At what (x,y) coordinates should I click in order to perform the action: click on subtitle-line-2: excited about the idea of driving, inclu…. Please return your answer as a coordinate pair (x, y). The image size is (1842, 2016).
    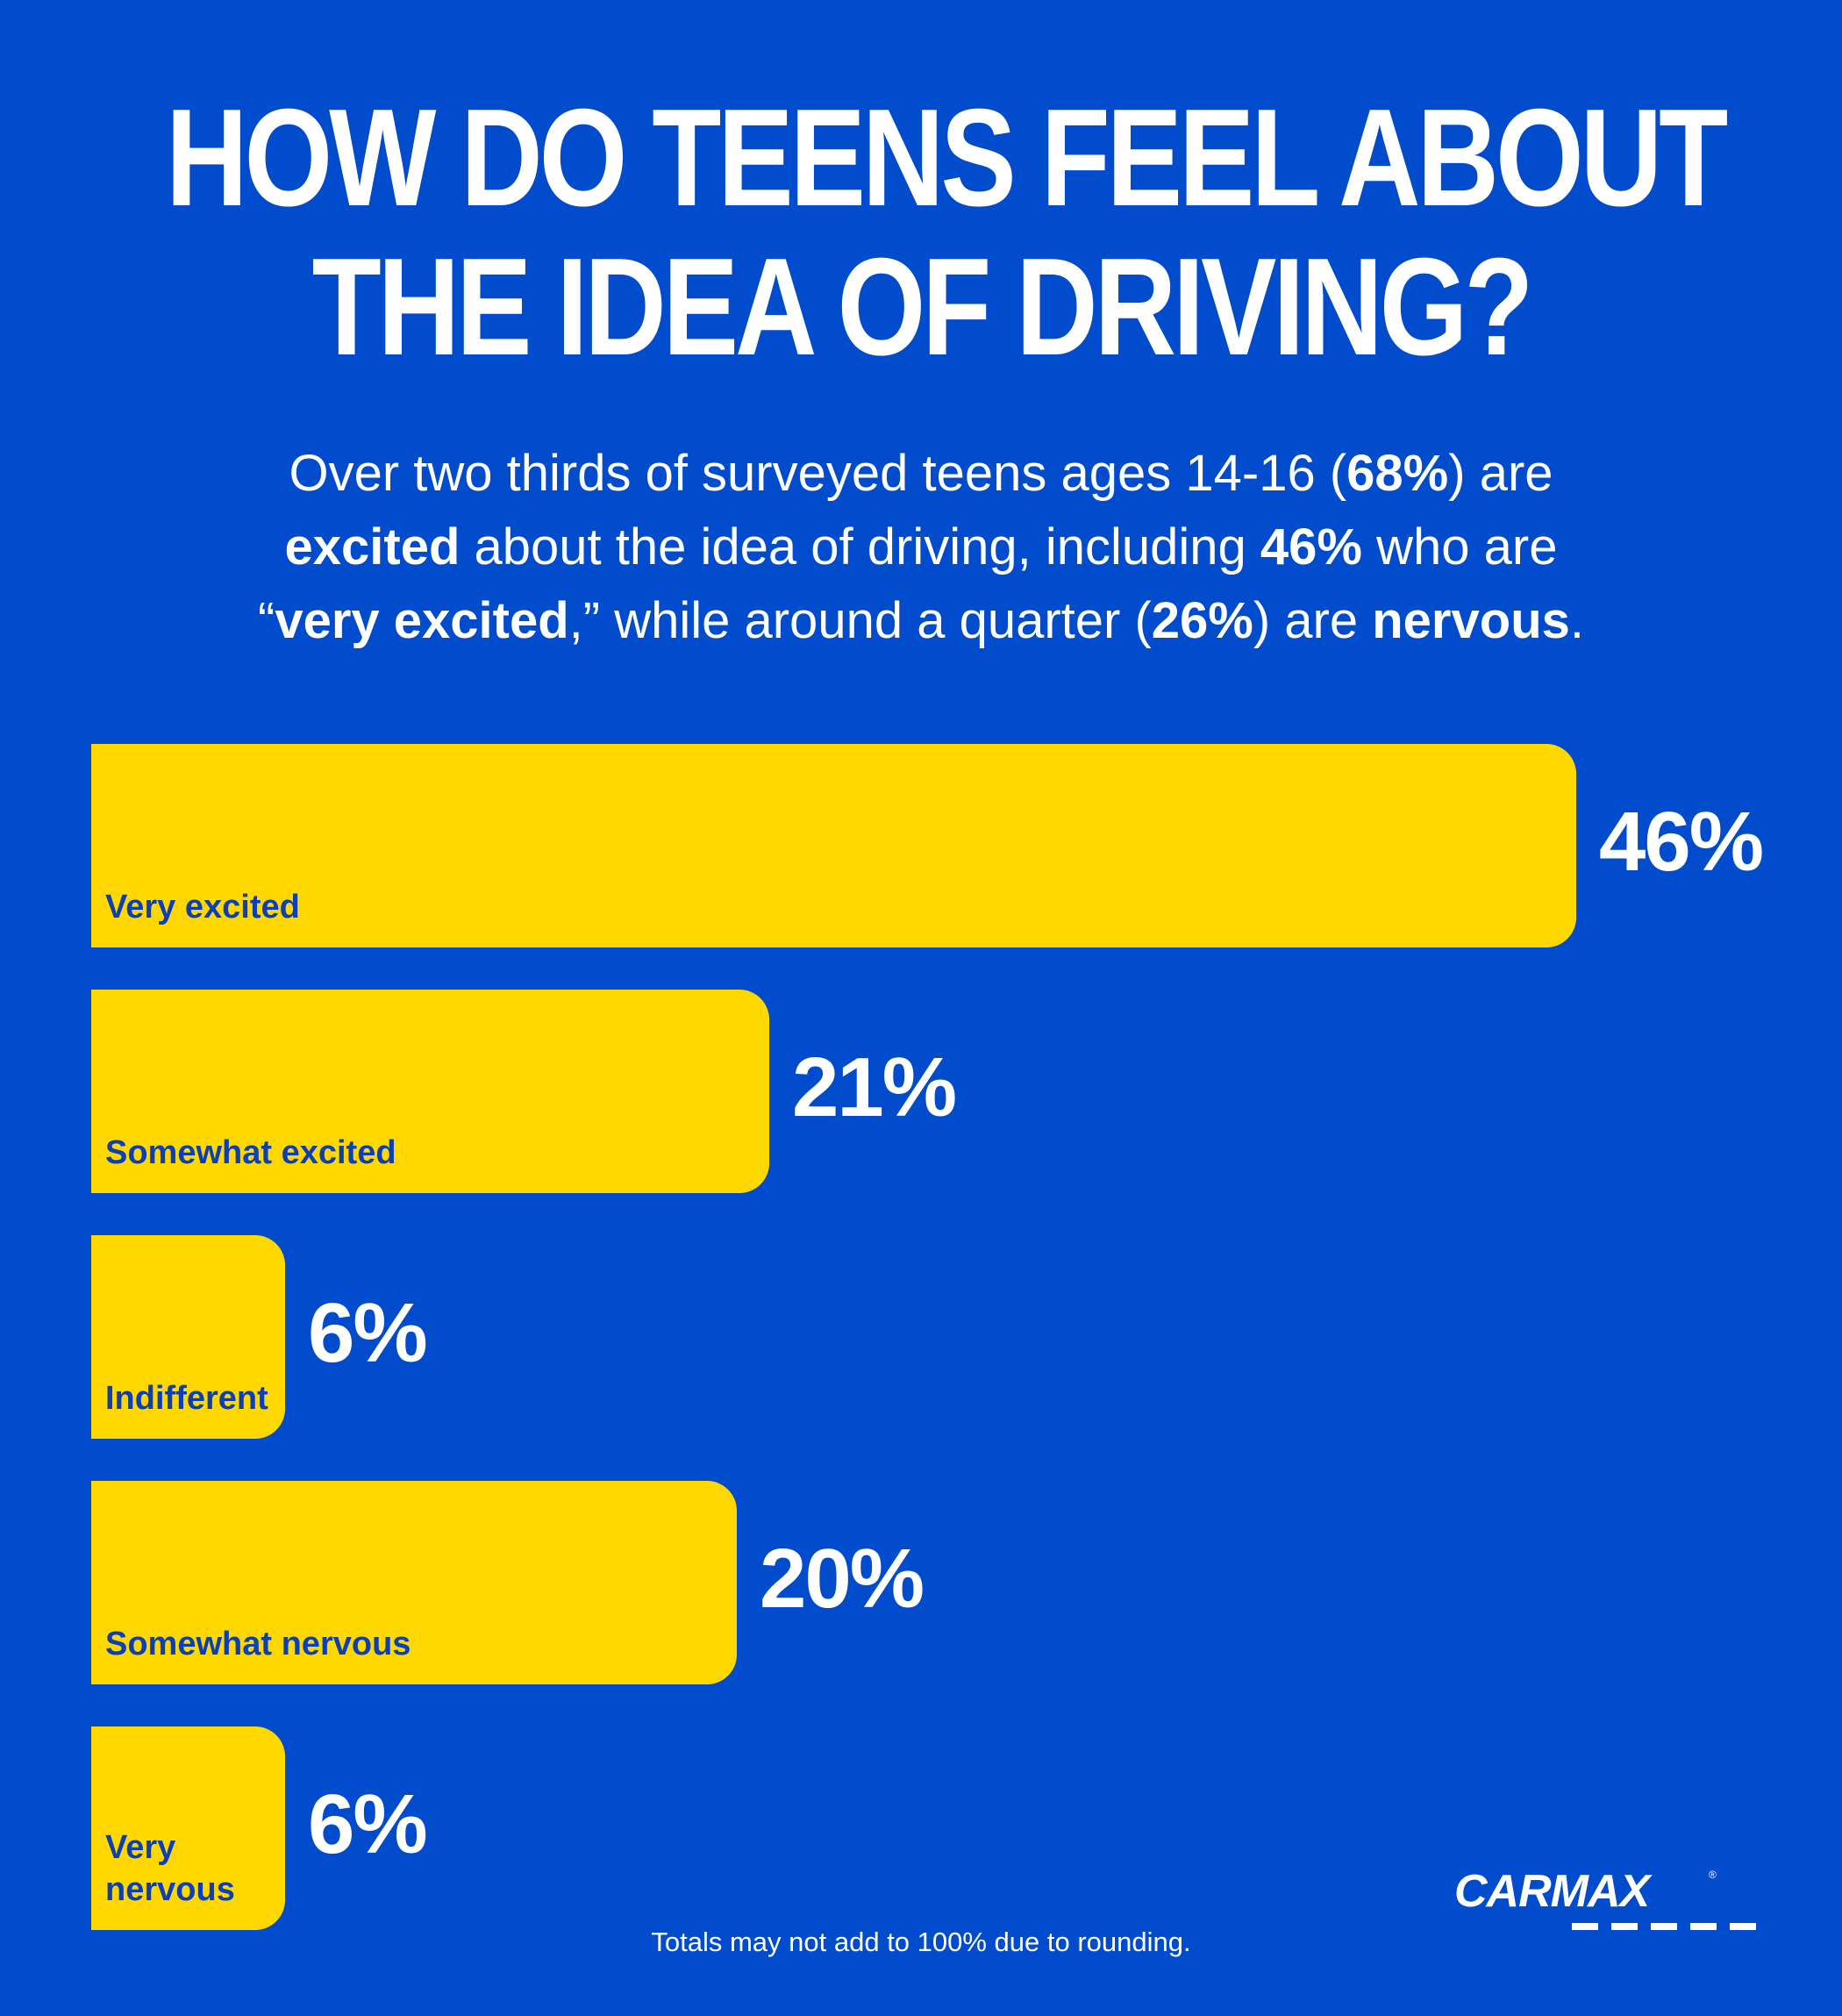
    Looking at the image, I should click on (921, 547).